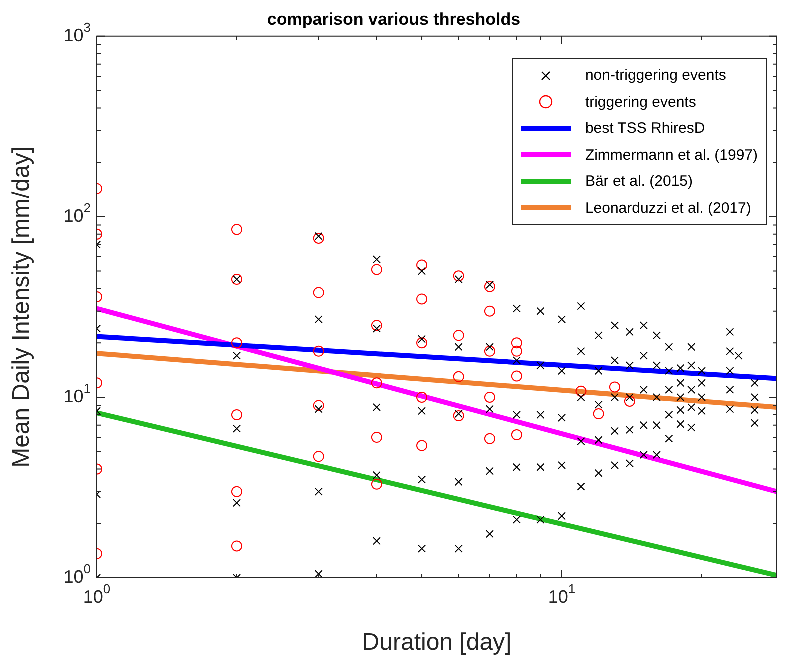  Describe the element at coordinates (22, 307) in the screenshot. I see `y-axis-title: Mean Daily Intensity [mm/day]` at that location.